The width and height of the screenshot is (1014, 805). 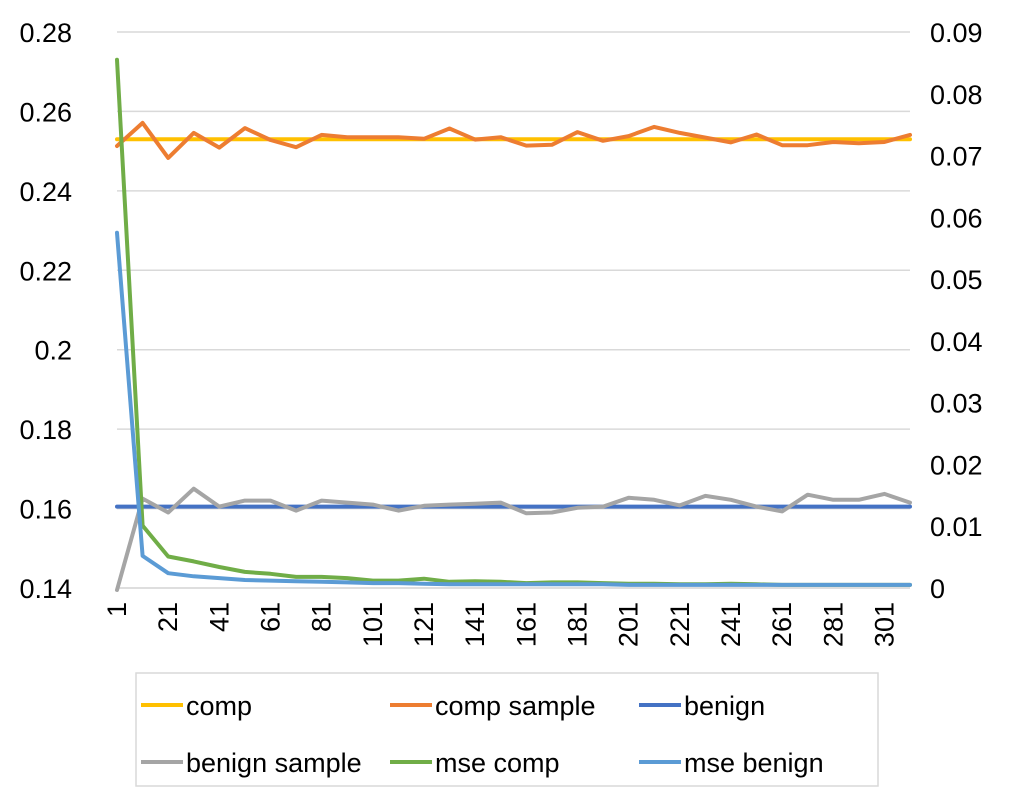 I want to click on legend-label: comp sample, so click(x=515, y=706).